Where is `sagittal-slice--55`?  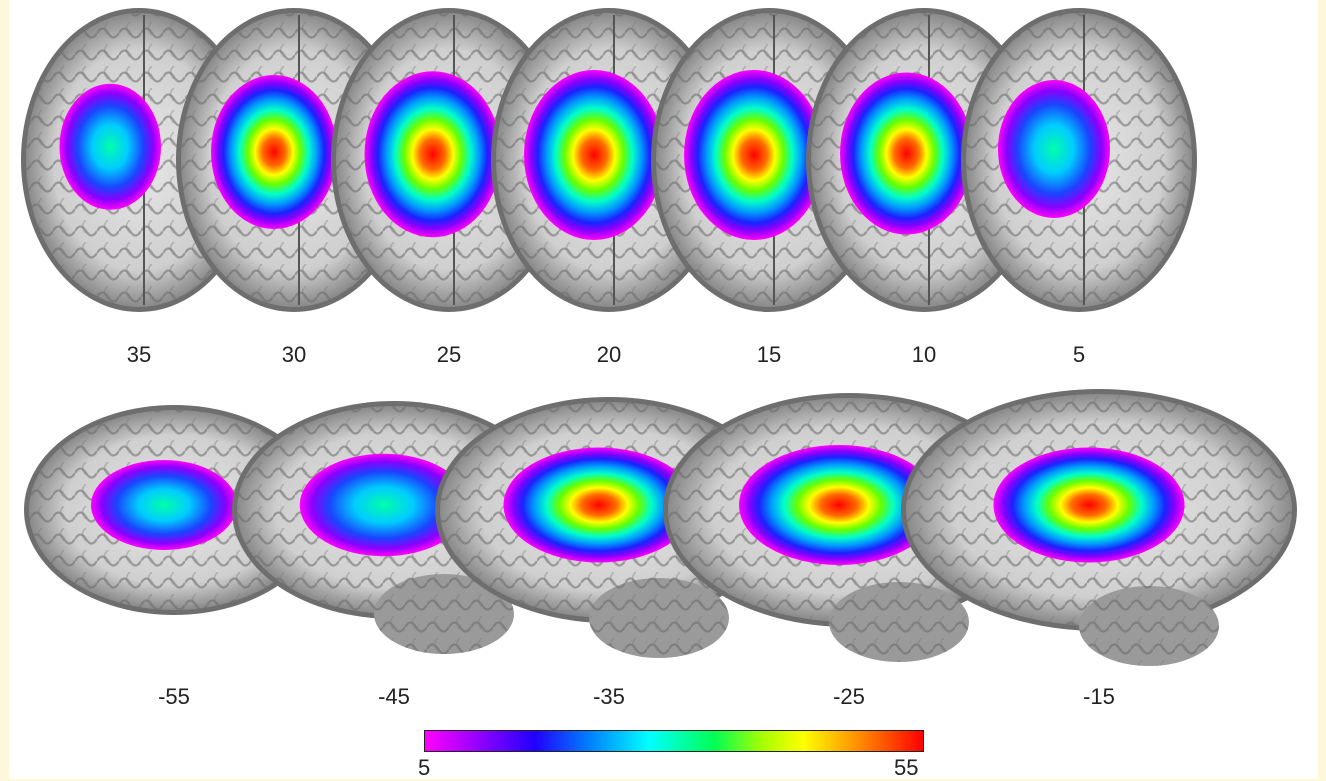 sagittal-slice--55 is located at coordinates (174, 510).